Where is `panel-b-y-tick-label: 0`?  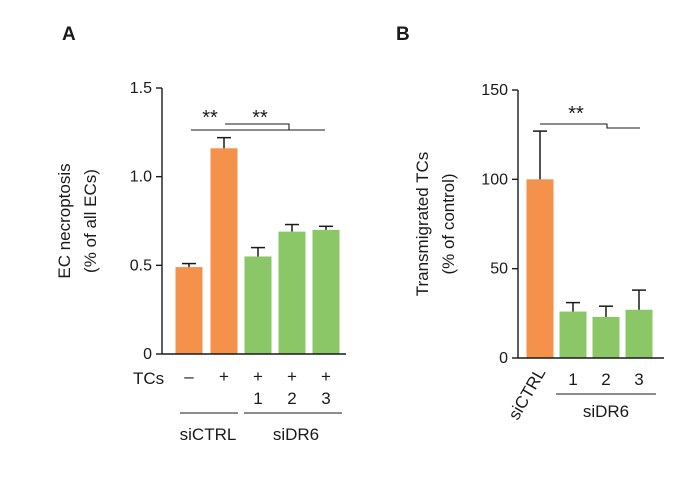 panel-b-y-tick-label: 0 is located at coordinates (503, 358).